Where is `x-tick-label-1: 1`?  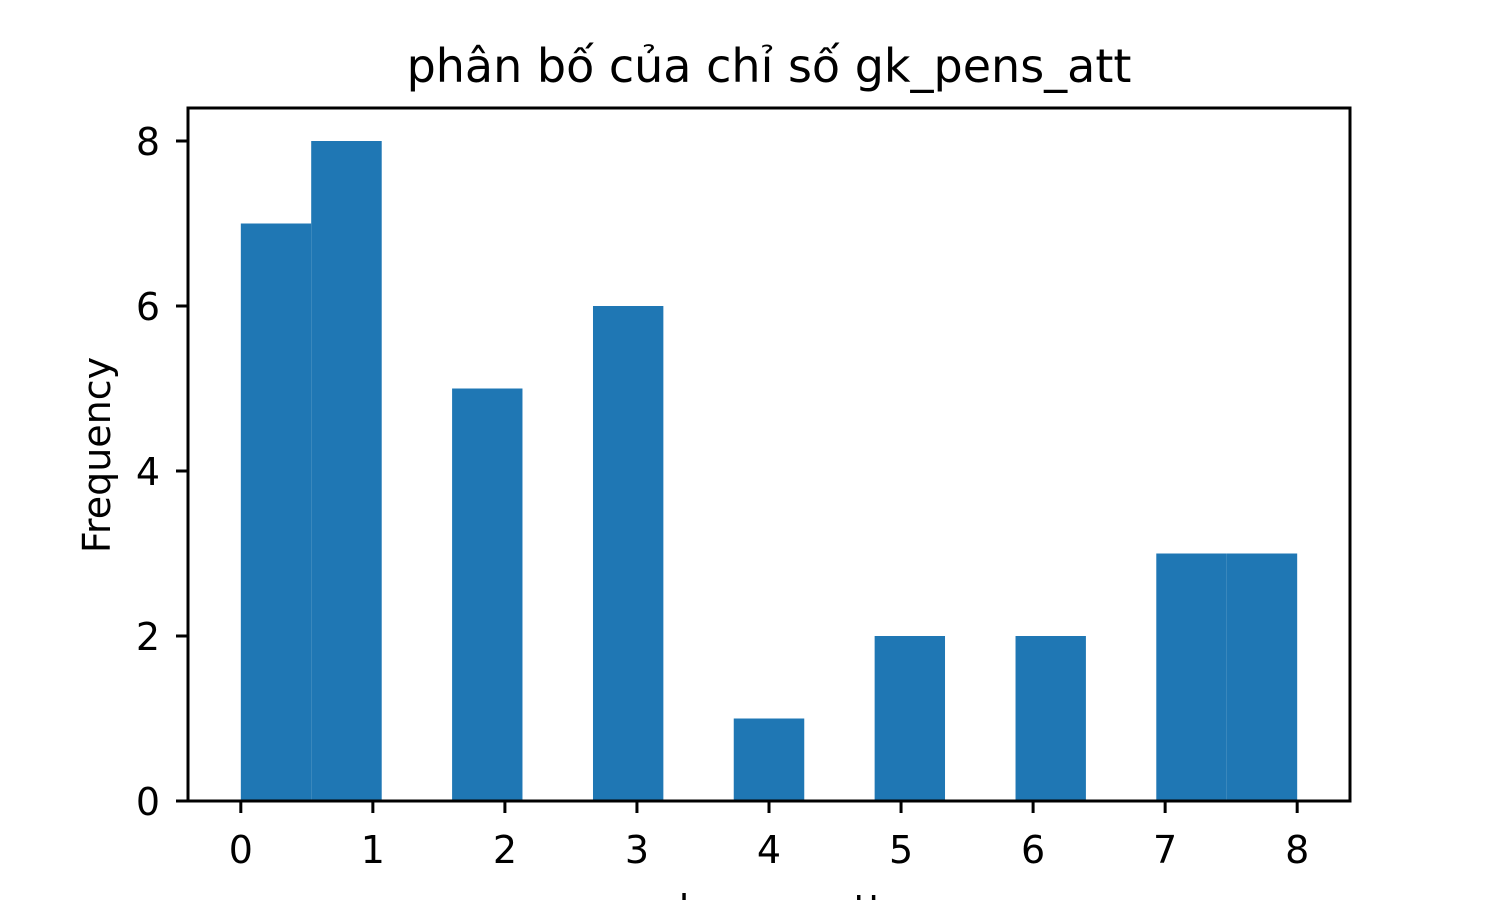
x-tick-label-1: 1 is located at coordinates (373, 850).